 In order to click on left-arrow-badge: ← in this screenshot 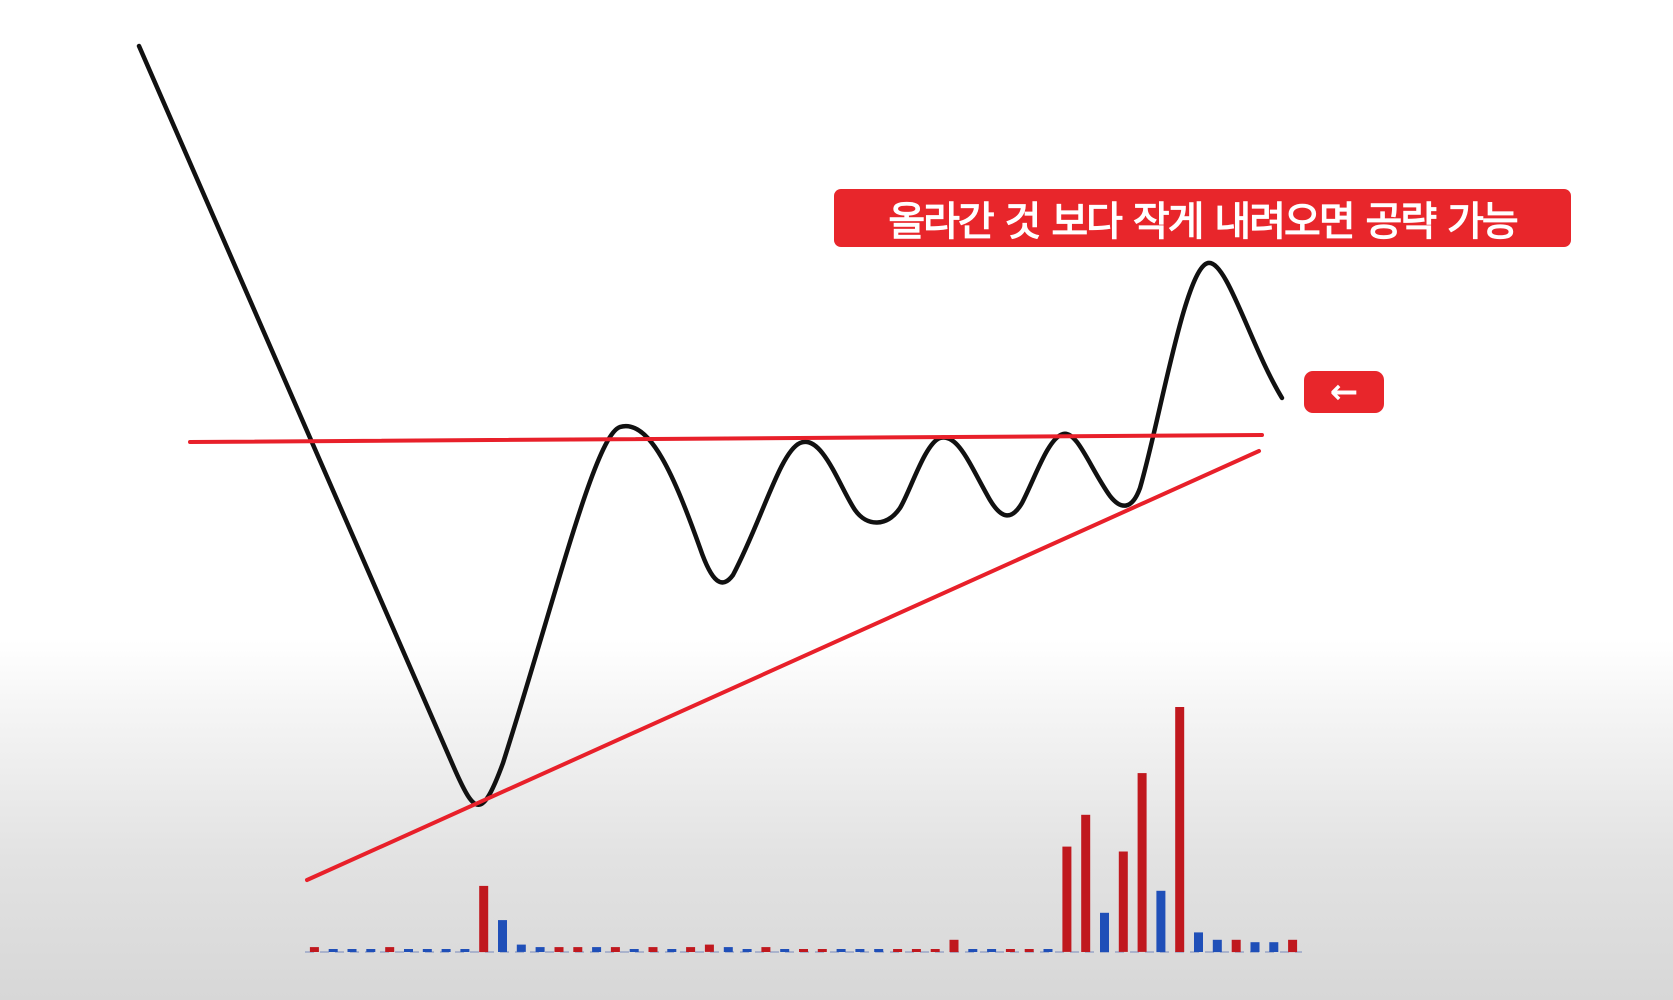, I will do `click(1344, 392)`.